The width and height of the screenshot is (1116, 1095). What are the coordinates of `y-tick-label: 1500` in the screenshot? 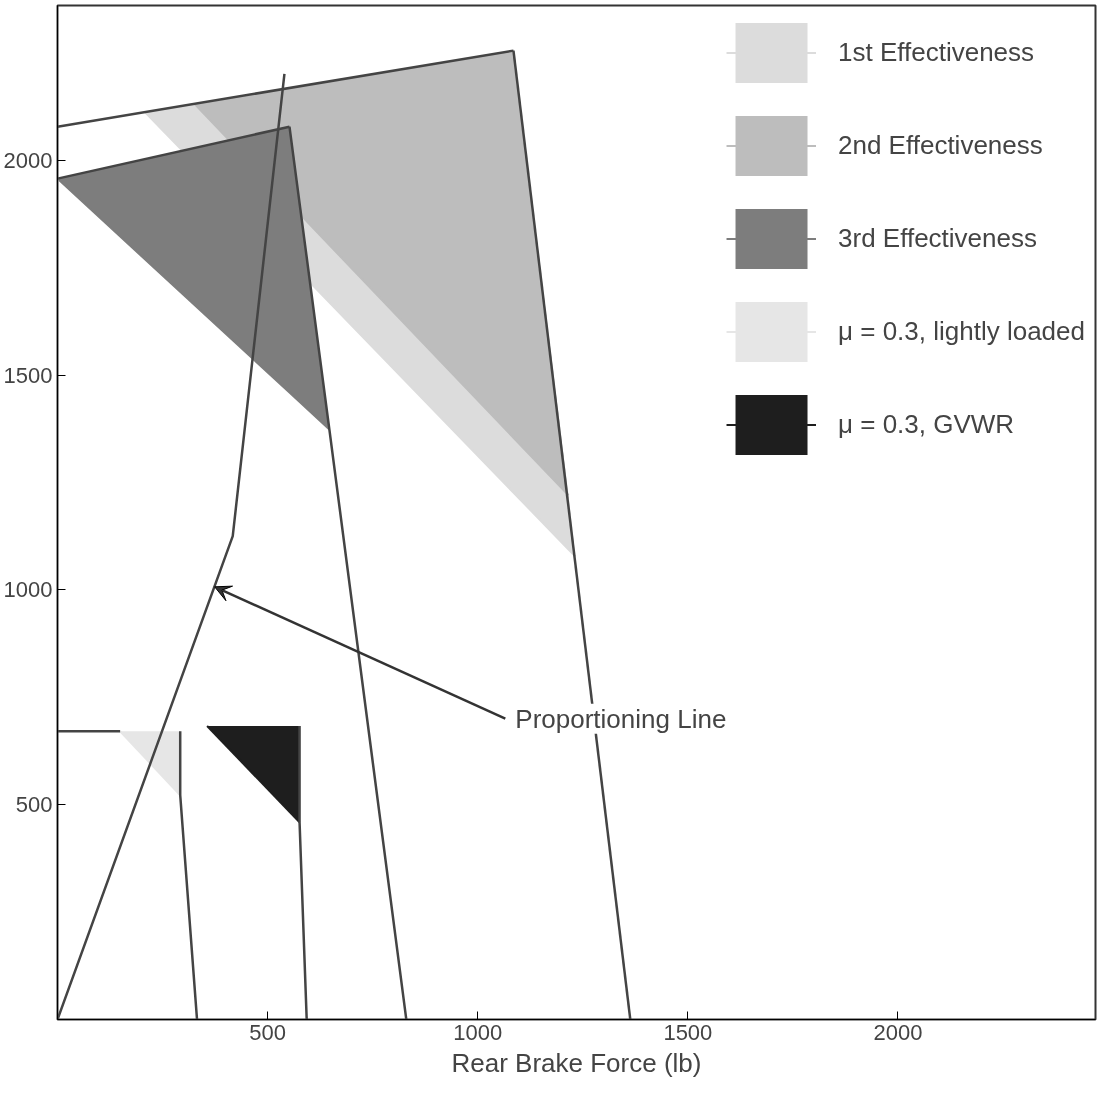 It's located at (28, 375).